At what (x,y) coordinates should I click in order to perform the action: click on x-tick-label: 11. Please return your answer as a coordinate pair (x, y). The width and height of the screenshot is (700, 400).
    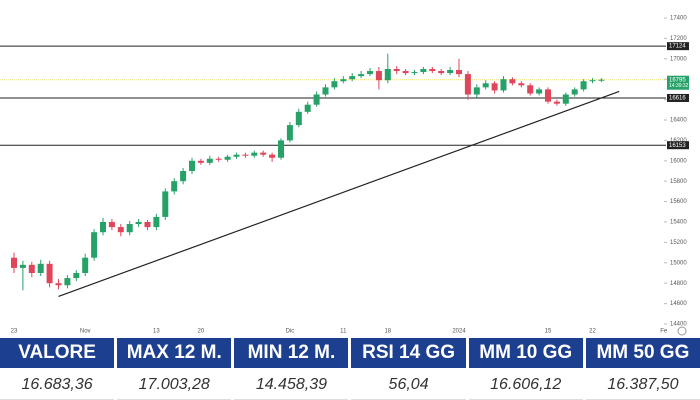
    Looking at the image, I should click on (343, 332).